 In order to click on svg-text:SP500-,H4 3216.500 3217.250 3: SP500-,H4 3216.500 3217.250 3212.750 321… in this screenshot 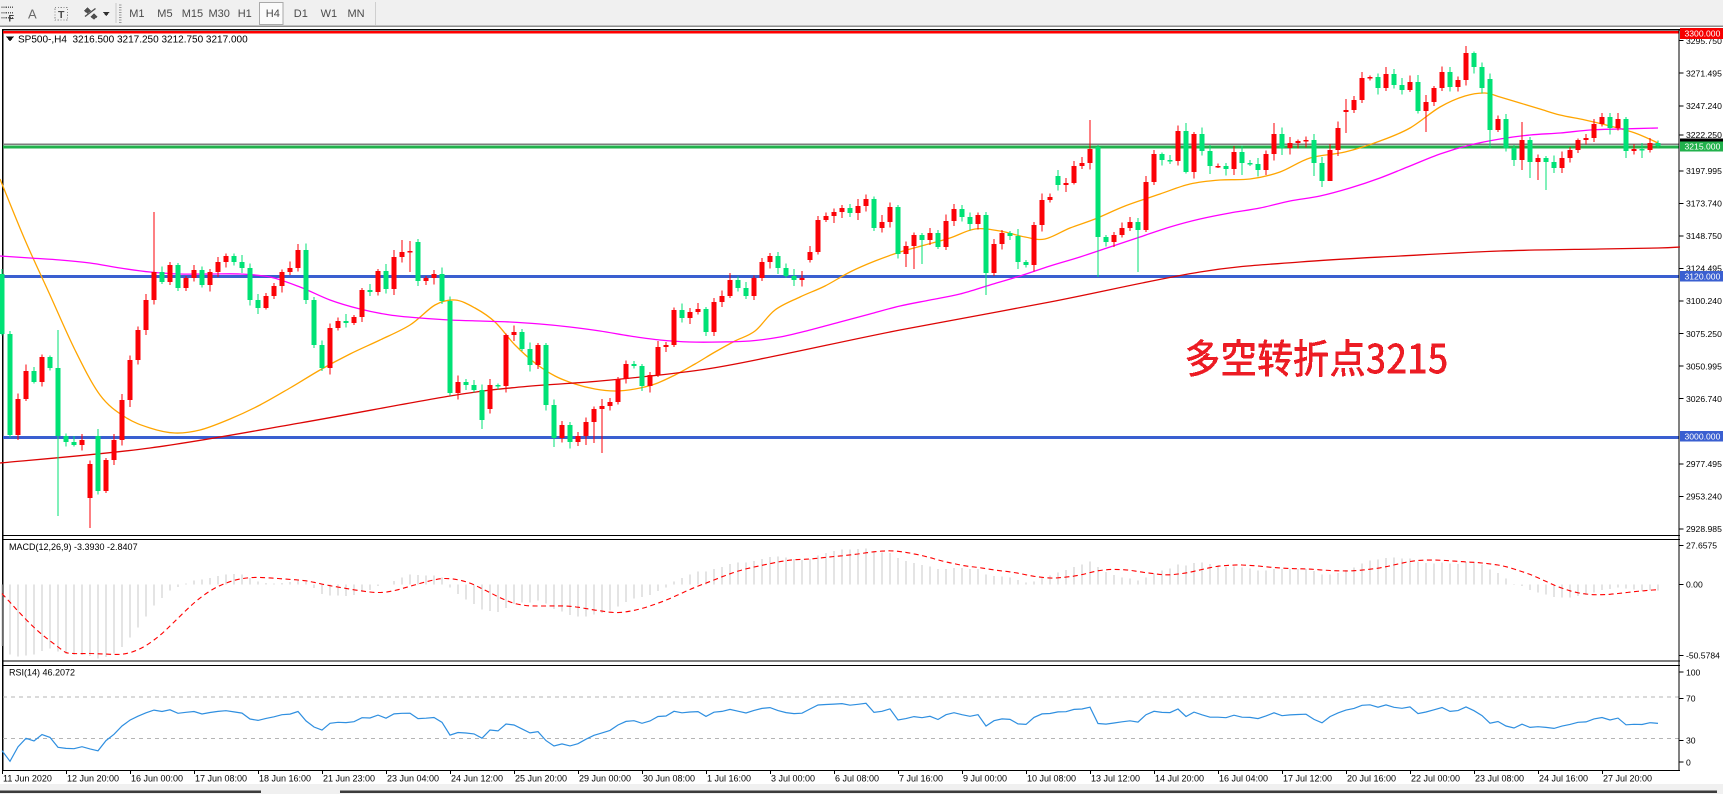, I will do `click(133, 40)`.